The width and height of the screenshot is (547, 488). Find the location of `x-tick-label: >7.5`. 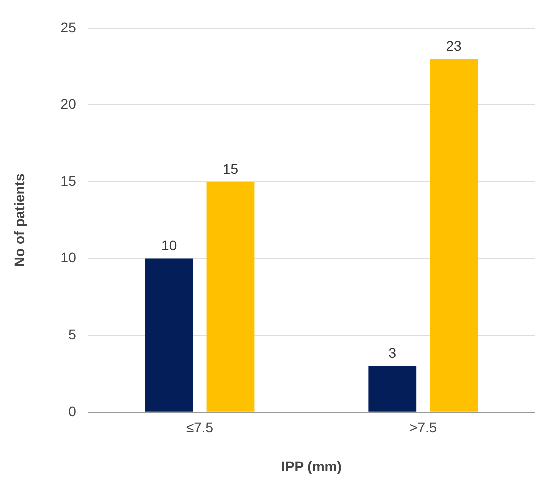

x-tick-label: >7.5 is located at coordinates (424, 428).